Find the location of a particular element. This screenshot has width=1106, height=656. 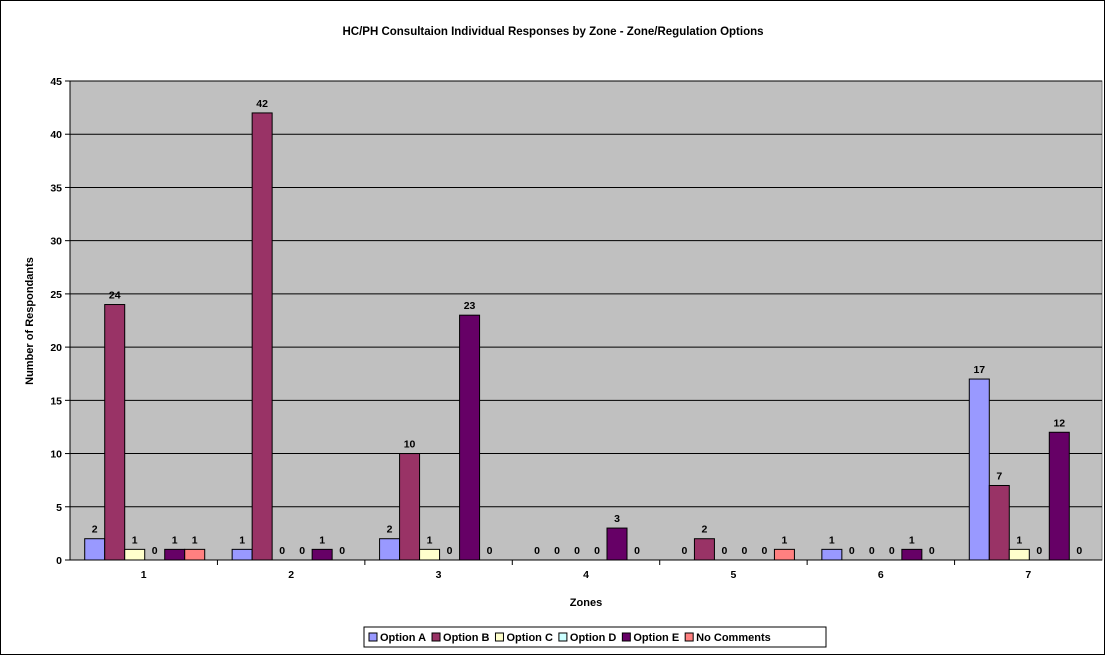

y-tick-label: 30 is located at coordinates (56, 242).